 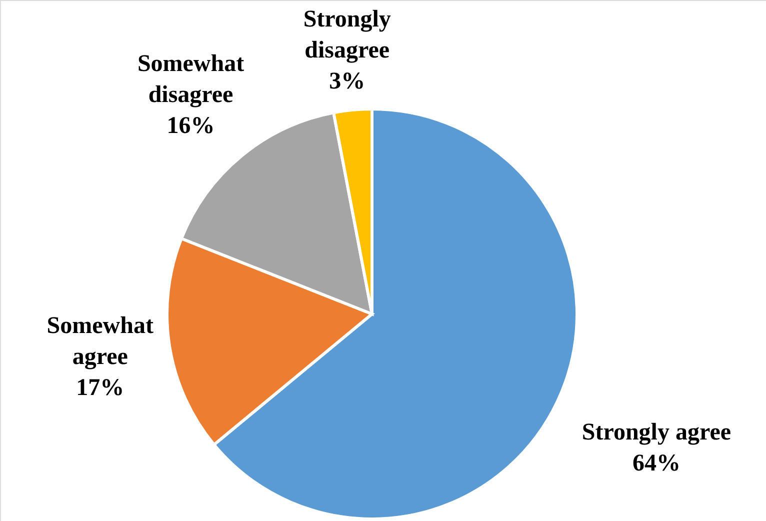 What do you see at coordinates (347, 35) in the screenshot?
I see `slice-label: Strongly disagree` at bounding box center [347, 35].